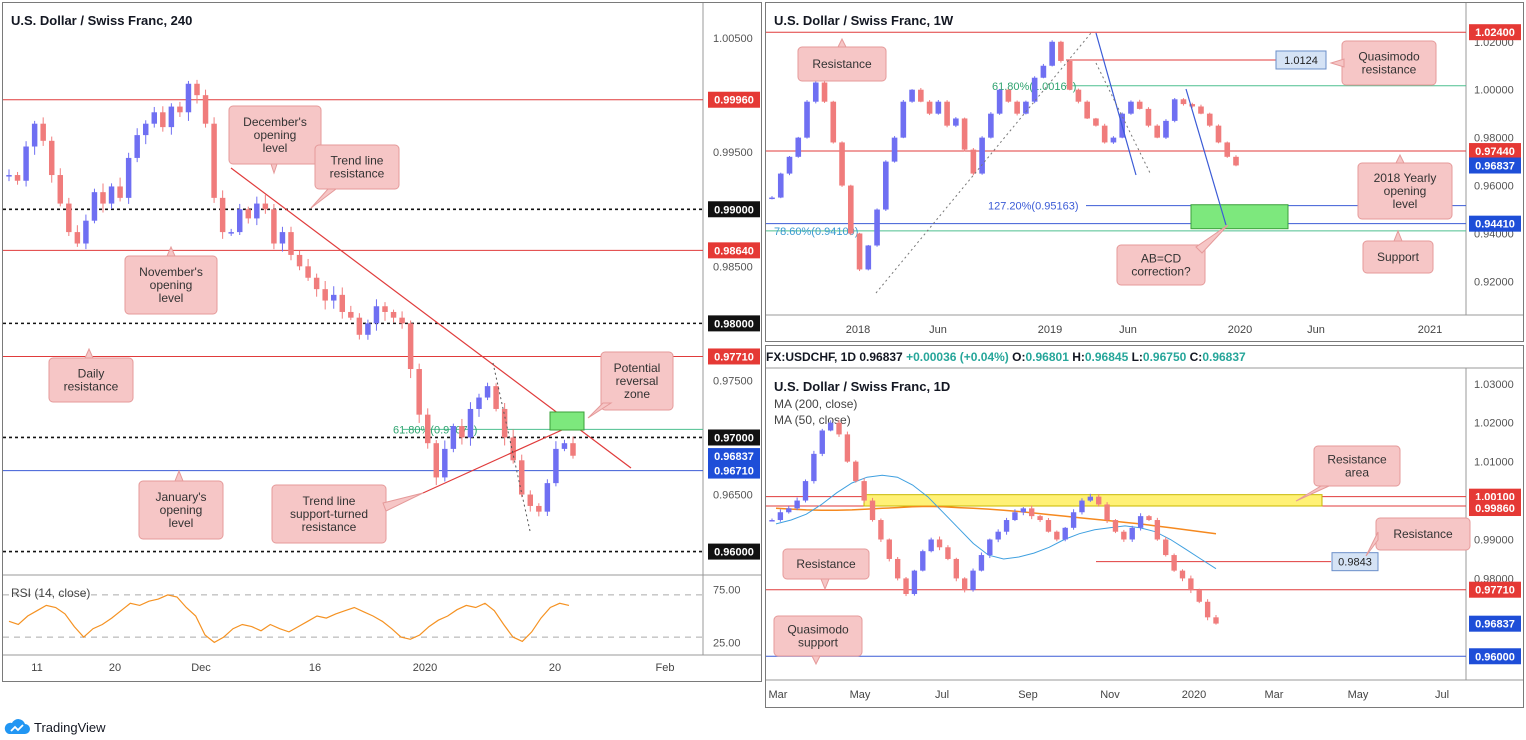 The height and width of the screenshot is (740, 1526). What do you see at coordinates (727, 643) in the screenshot?
I see `rsi-tick: 25.00` at bounding box center [727, 643].